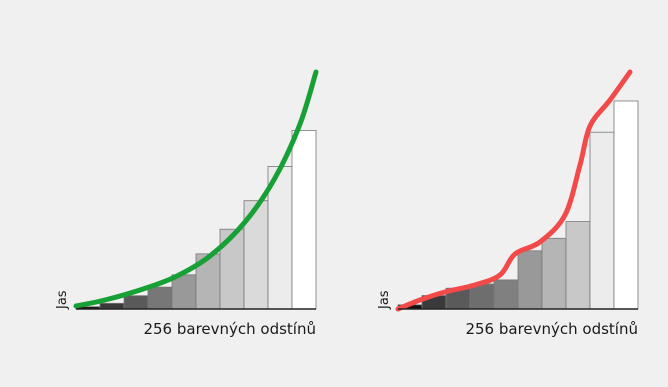  What do you see at coordinates (551, 329) in the screenshot?
I see `right-x-axis-label: 256 barevných odstínů` at bounding box center [551, 329].